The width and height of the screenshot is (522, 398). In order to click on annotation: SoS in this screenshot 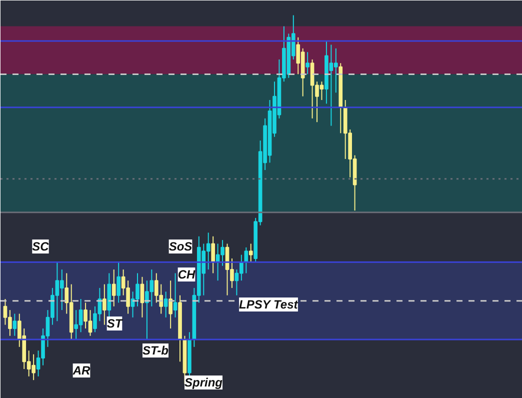, I will do `click(180, 247)`.